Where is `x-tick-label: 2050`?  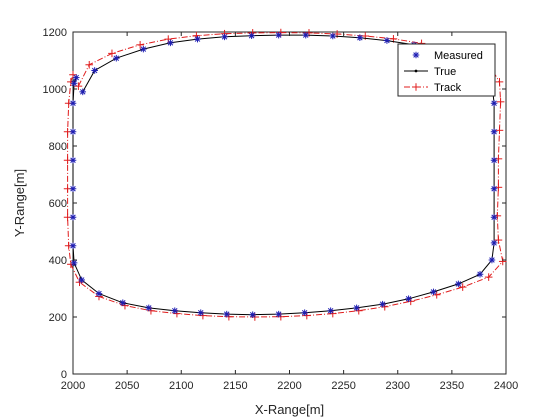 x-tick-label: 2050 is located at coordinates (127, 386).